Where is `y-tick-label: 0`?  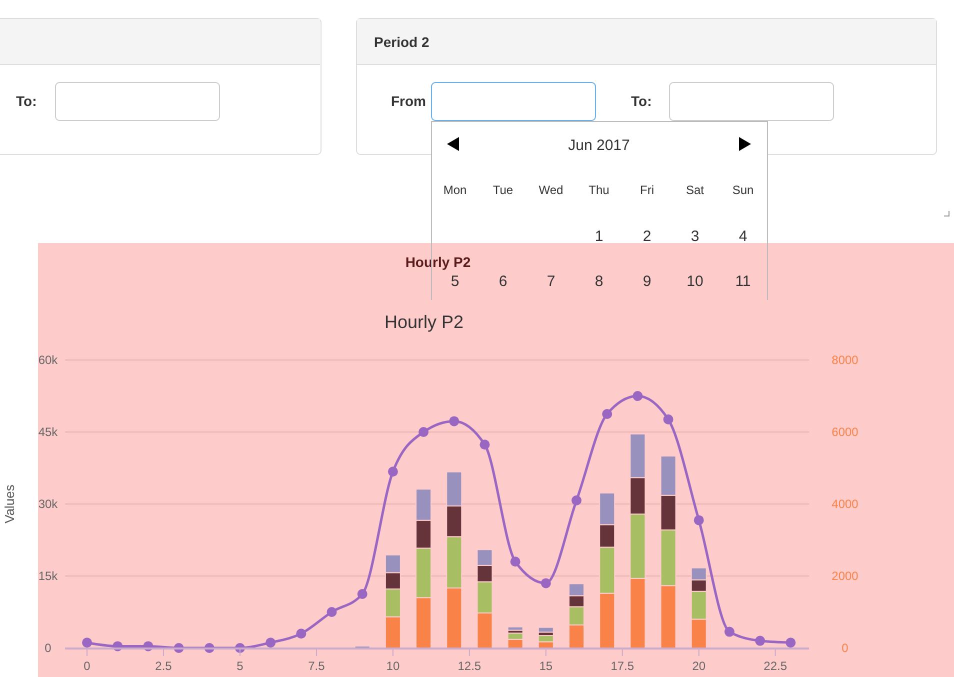 y-tick-label: 0 is located at coordinates (48, 648).